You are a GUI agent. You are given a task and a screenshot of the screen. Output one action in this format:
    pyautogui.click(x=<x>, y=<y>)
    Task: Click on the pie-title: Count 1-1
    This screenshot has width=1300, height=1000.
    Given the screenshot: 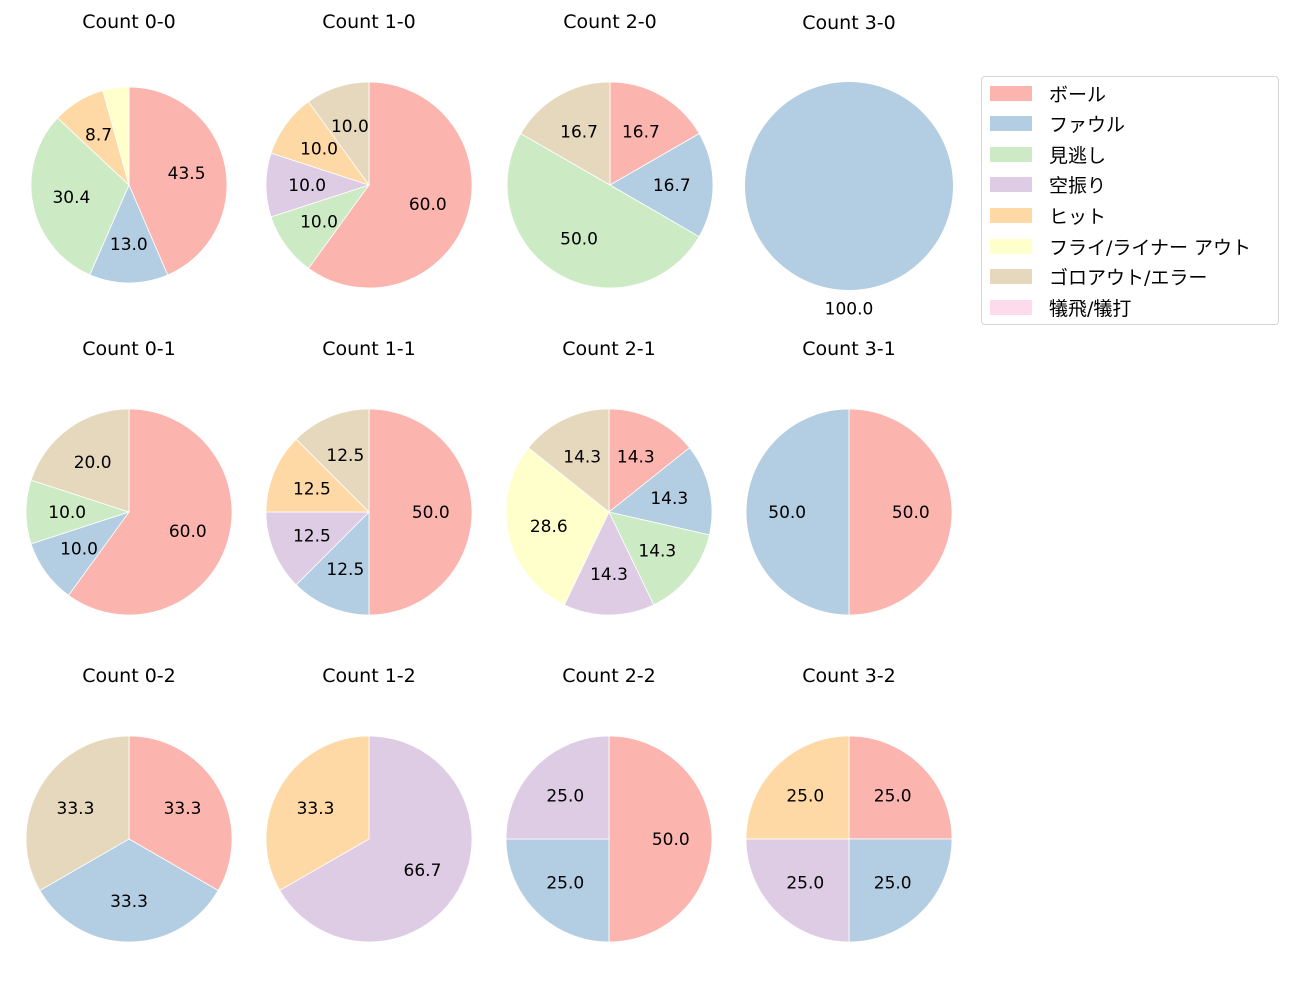 What is the action you would take?
    pyautogui.click(x=369, y=349)
    